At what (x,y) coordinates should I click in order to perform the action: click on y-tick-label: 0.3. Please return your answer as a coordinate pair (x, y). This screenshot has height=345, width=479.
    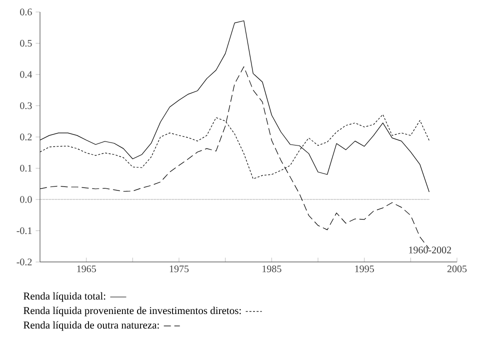
    Looking at the image, I should click on (26, 106).